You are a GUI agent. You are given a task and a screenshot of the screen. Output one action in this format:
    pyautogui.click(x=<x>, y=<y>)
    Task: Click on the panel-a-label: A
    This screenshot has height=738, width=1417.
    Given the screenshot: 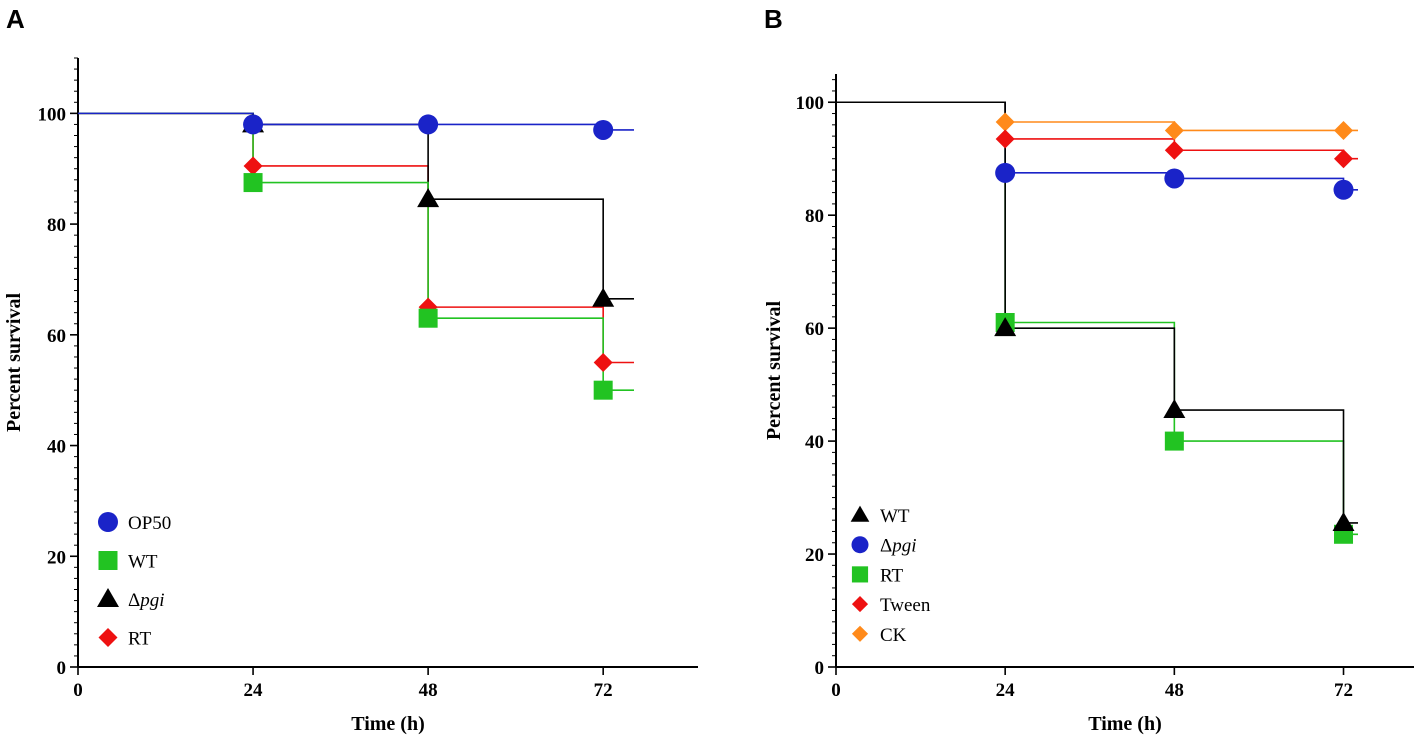 What is the action you would take?
    pyautogui.click(x=15, y=19)
    